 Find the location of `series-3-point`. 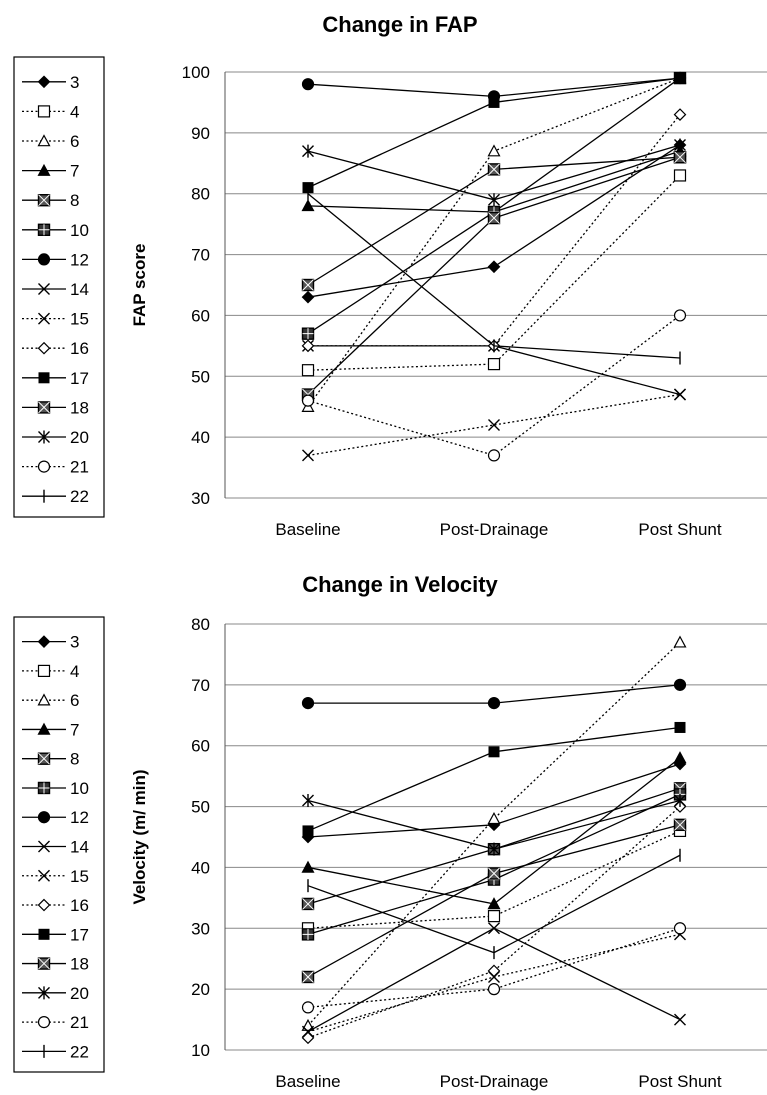

series-3-point is located at coordinates (308, 297).